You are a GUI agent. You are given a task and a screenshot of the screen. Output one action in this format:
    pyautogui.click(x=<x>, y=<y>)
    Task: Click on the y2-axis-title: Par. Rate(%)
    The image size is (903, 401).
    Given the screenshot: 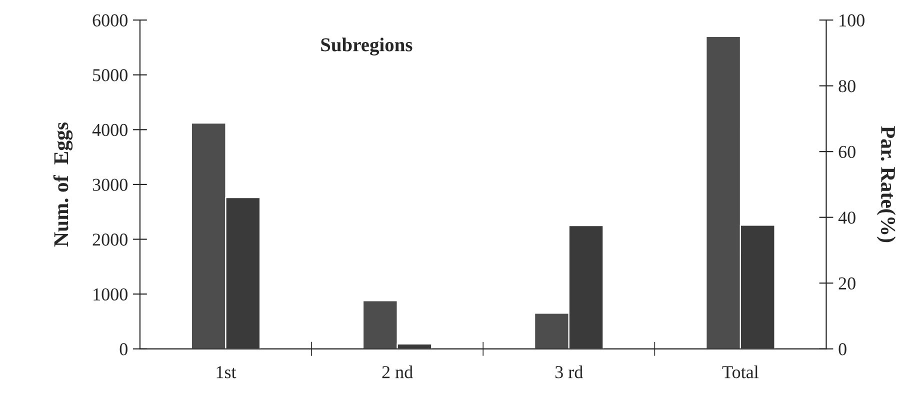 What is the action you would take?
    pyautogui.click(x=886, y=184)
    